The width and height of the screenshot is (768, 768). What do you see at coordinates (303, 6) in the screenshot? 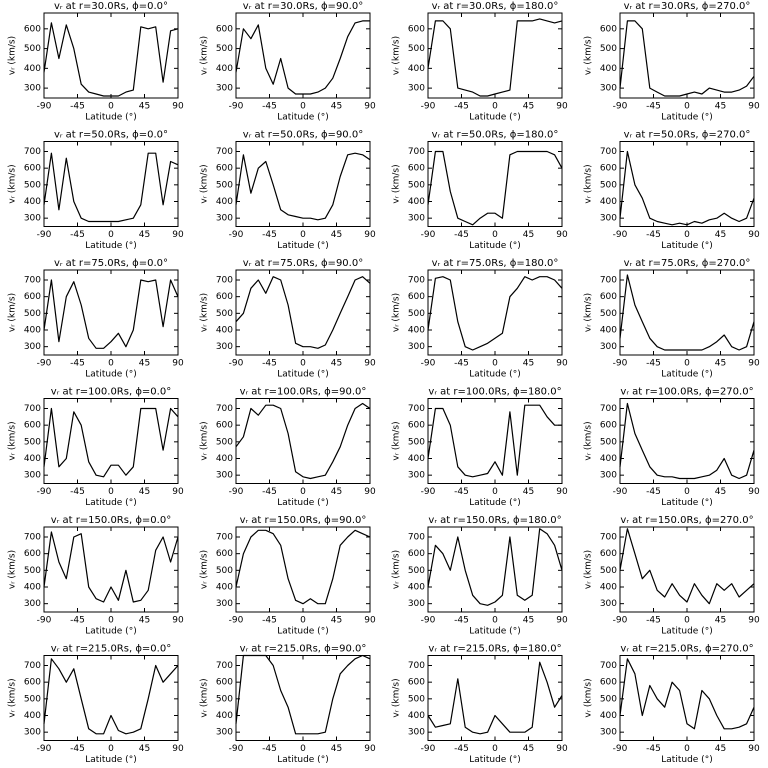
I see `chart-title: vᵣ at r=30.0Rs, ϕ=90.0°` at bounding box center [303, 6].